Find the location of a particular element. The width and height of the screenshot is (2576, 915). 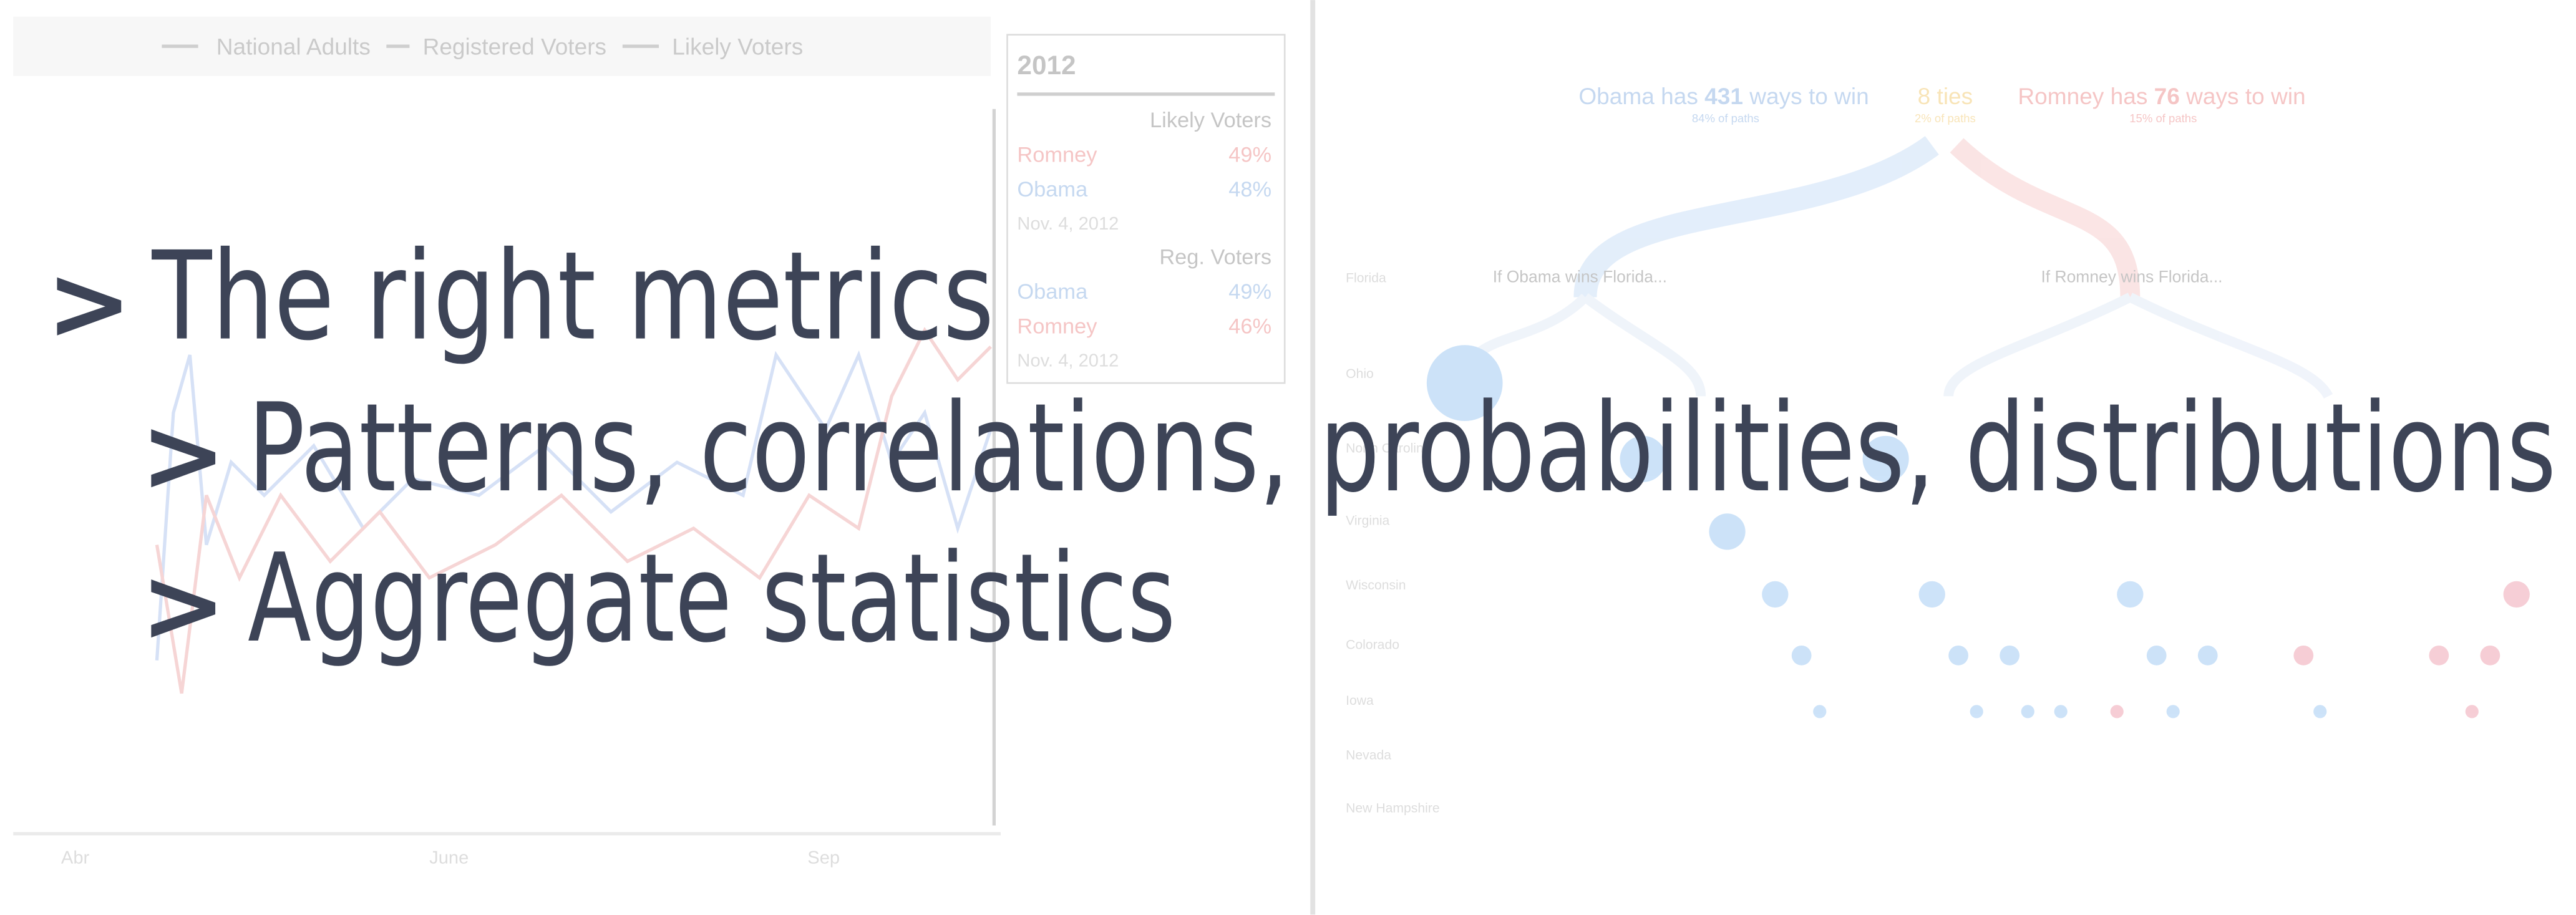

state-label: Nevada is located at coordinates (1368, 755).